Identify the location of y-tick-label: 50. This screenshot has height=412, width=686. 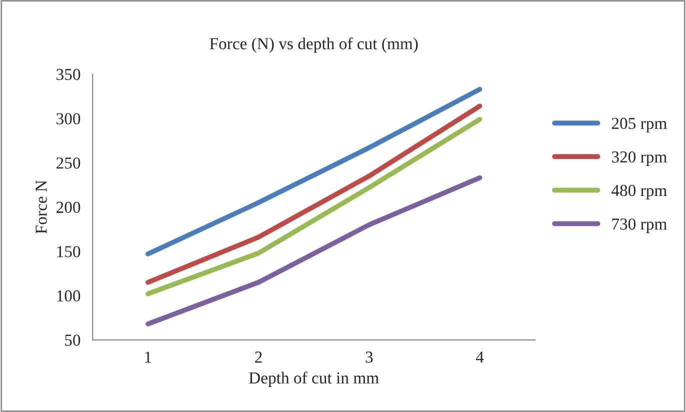
(72, 340).